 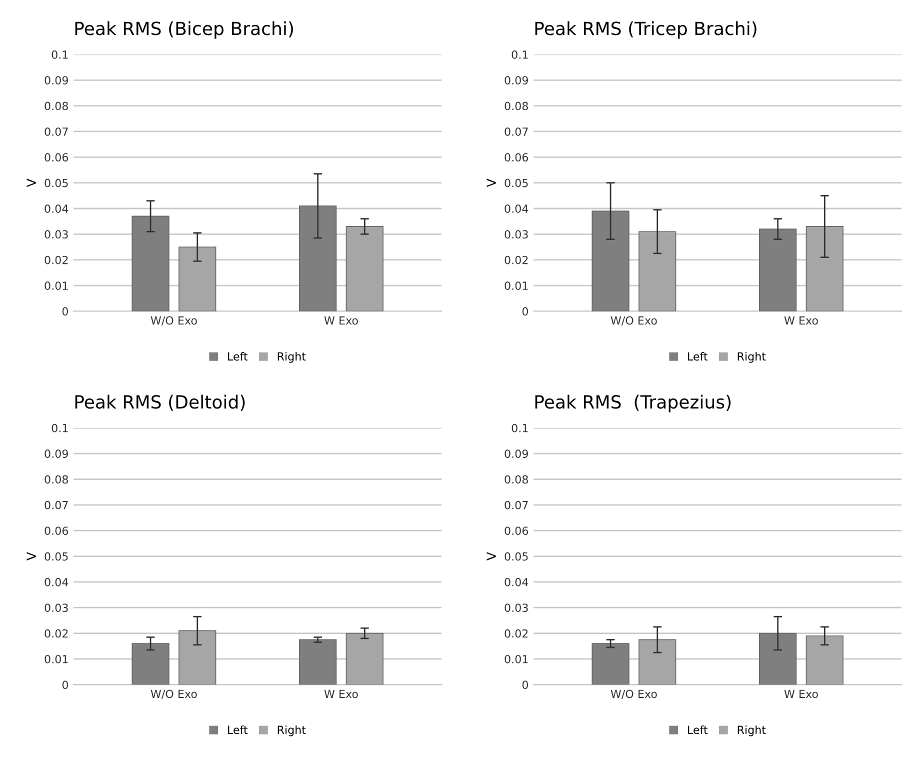 I want to click on chart-title: Peak RMS (Tricep Brachi), so click(x=645, y=30).